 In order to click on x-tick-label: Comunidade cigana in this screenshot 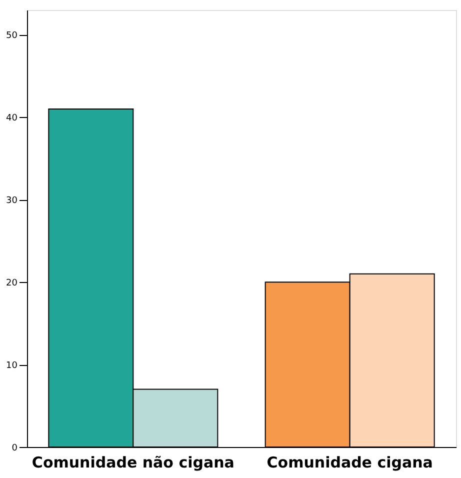, I will do `click(349, 463)`.